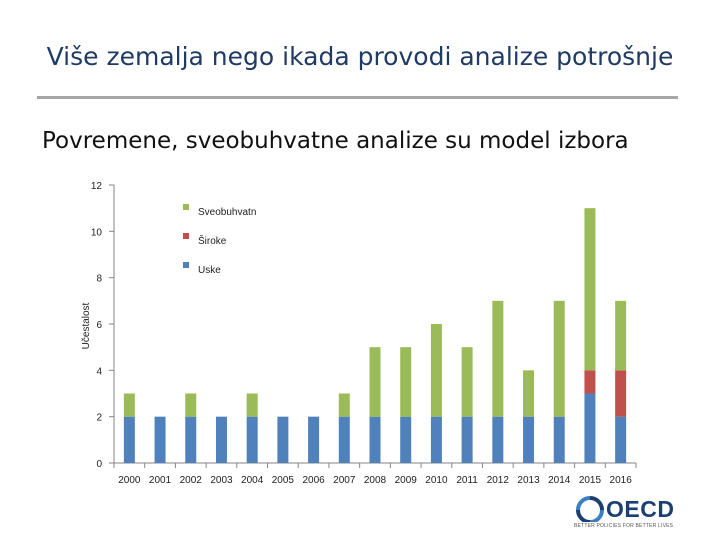 This screenshot has width=720, height=540. I want to click on x-tick-label: 2003, so click(221, 480).